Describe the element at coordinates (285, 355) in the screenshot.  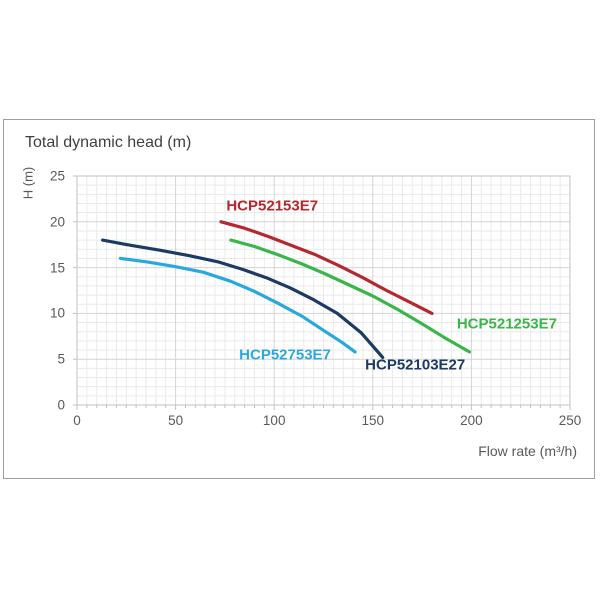
I see `series-label-HCP52753E7: HCP52753E7` at that location.